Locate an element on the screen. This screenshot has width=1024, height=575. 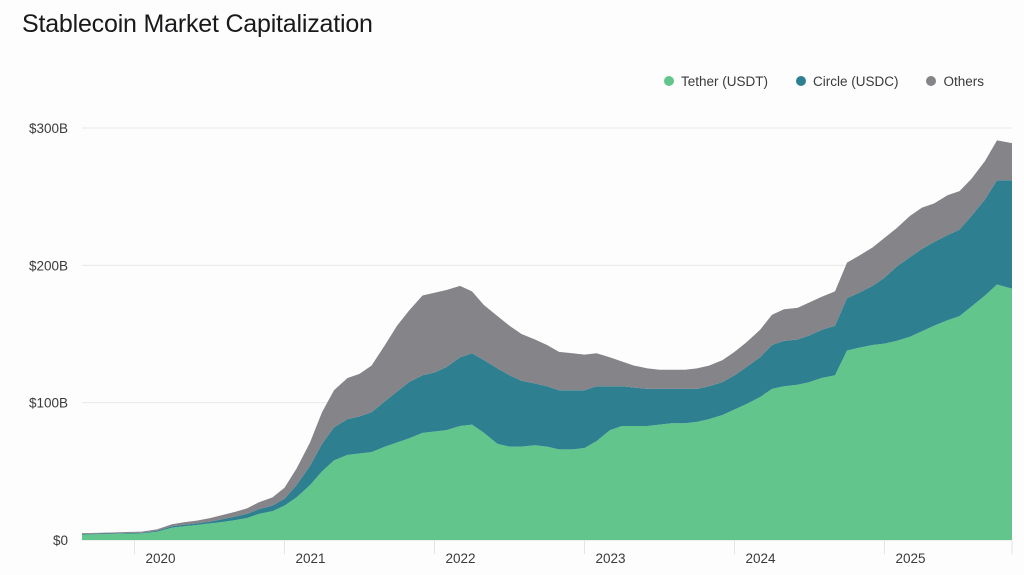
x-axis-labels: 2020 2021 2022 2023 2024 2025 is located at coordinates (535, 558).